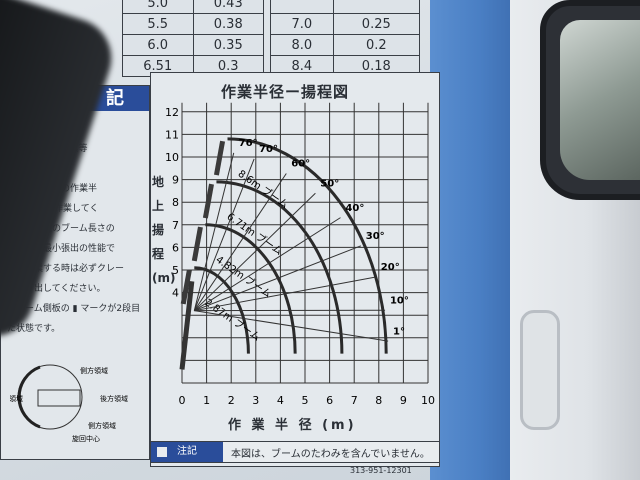 This screenshot has width=640, height=480. I want to click on y-tick-label: 9, so click(175, 180).